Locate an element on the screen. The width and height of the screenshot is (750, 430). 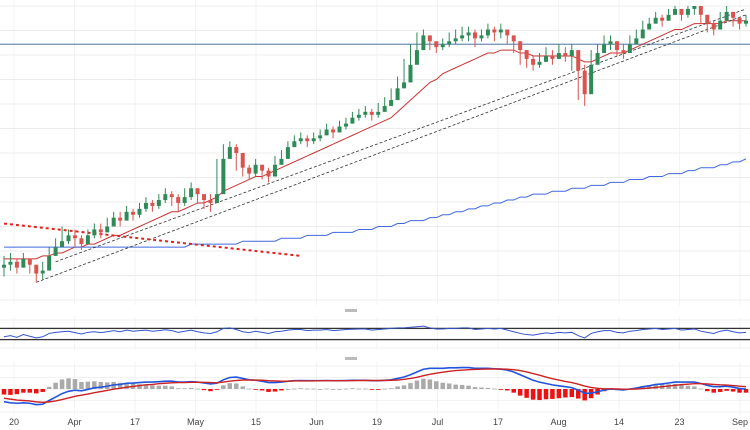
x-tick-label: 20 is located at coordinates (14, 422).